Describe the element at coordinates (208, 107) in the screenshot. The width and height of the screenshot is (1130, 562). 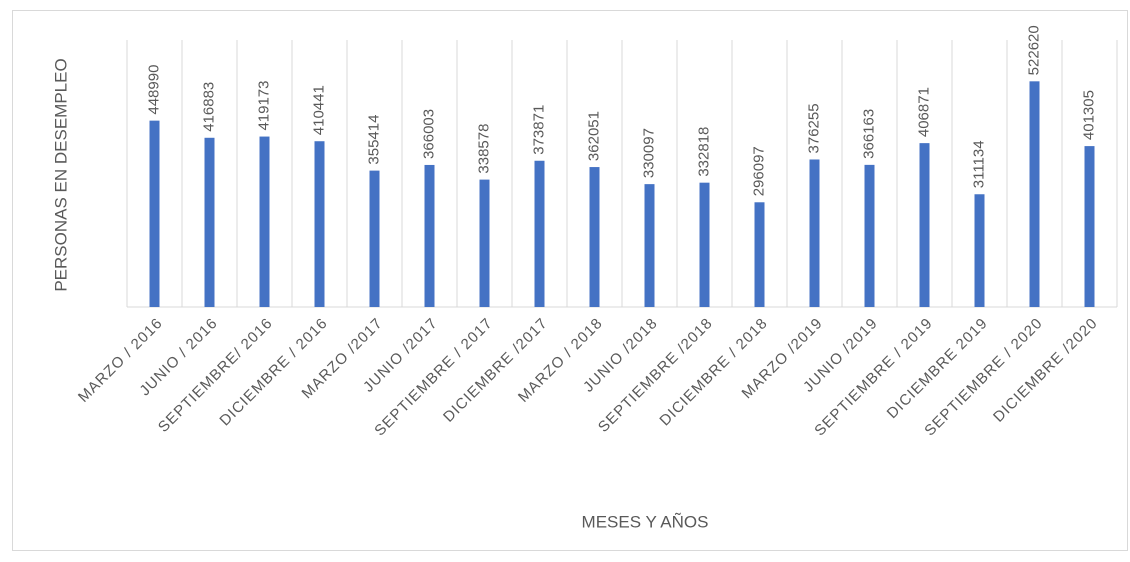
I see `value-label: 416883` at that location.